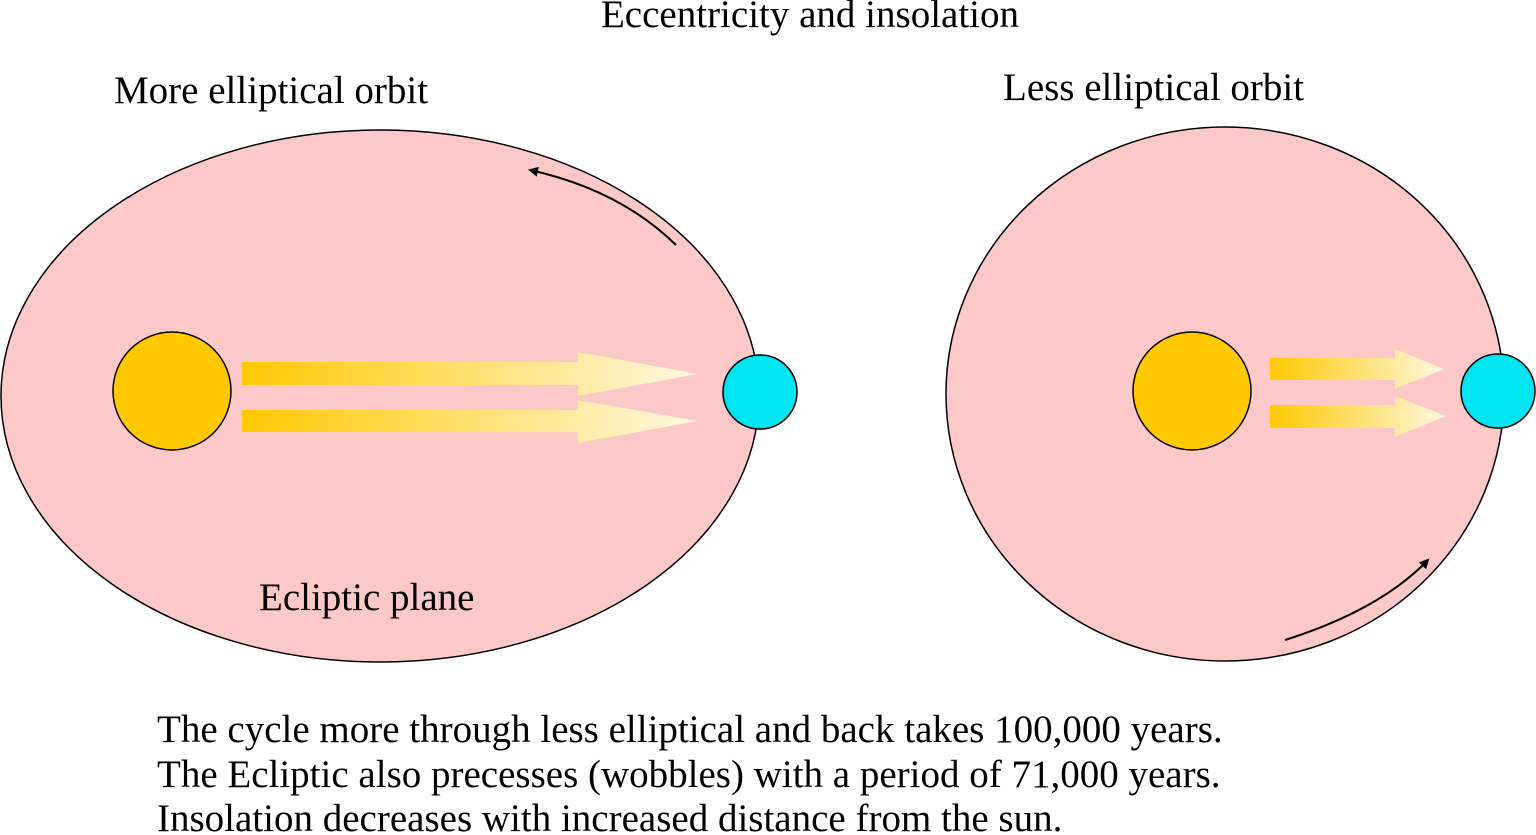  What do you see at coordinates (271, 90) in the screenshot?
I see `orbit-label: More elliptical orbit` at bounding box center [271, 90].